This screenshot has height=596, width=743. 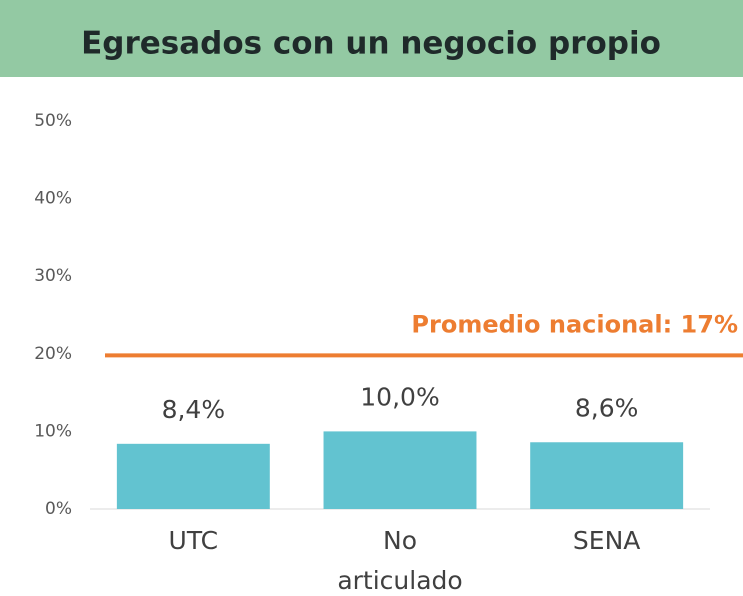 I want to click on x-tick-label: UTC, so click(x=193, y=540).